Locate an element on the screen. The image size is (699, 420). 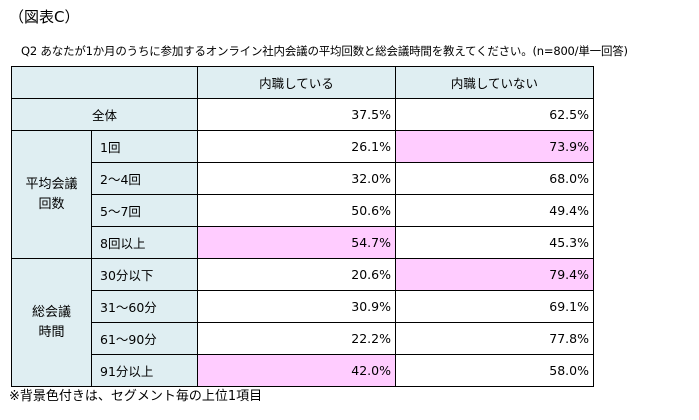
table-row: 31～60分 30.9% 69.1% is located at coordinates (303, 306).